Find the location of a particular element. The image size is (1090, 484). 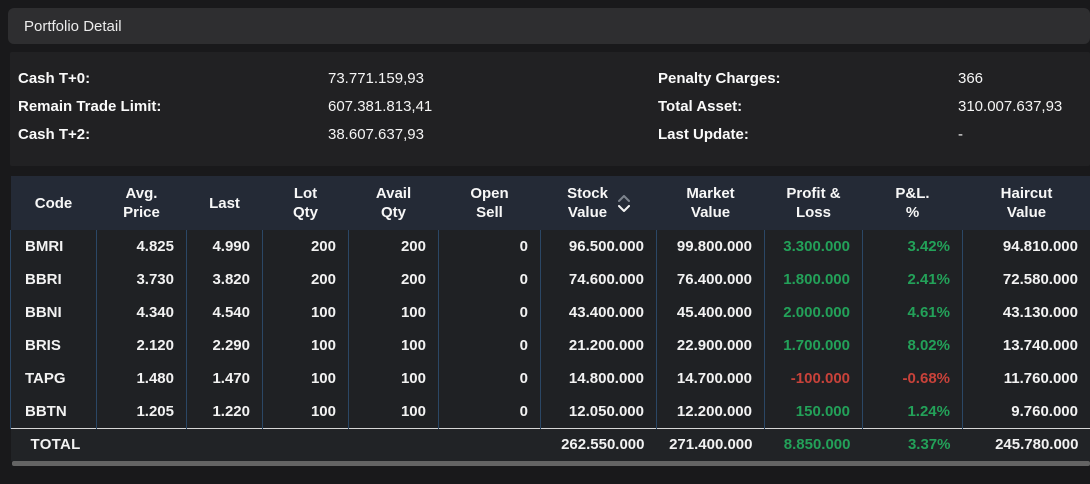

column-header-label: Code is located at coordinates (53, 203).